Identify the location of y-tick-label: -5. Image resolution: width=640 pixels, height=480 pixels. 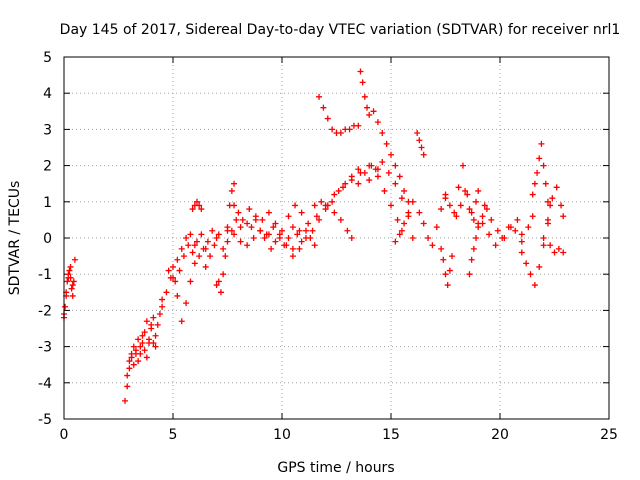
(45, 420).